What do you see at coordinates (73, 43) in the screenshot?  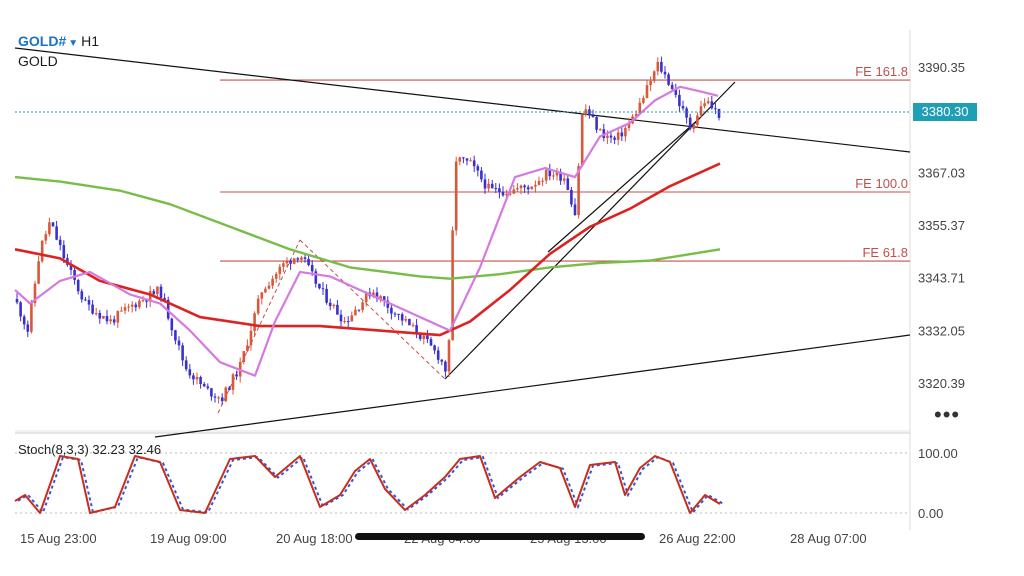 I see `chevron-down-icon: ▼` at bounding box center [73, 43].